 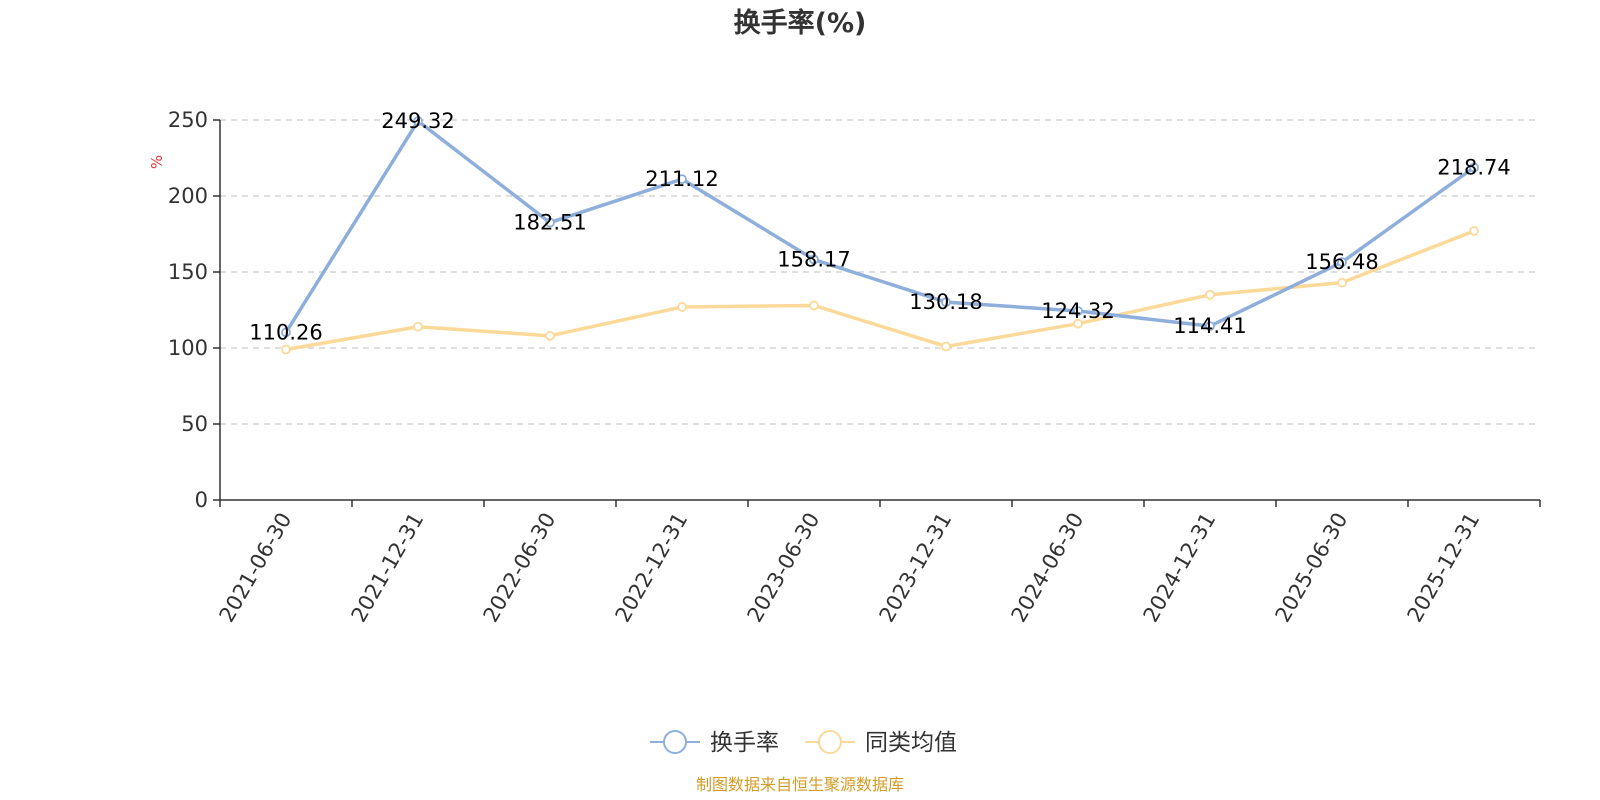 I want to click on x-tick-label-2021-12-31: 2021-12-31, so click(x=388, y=568).